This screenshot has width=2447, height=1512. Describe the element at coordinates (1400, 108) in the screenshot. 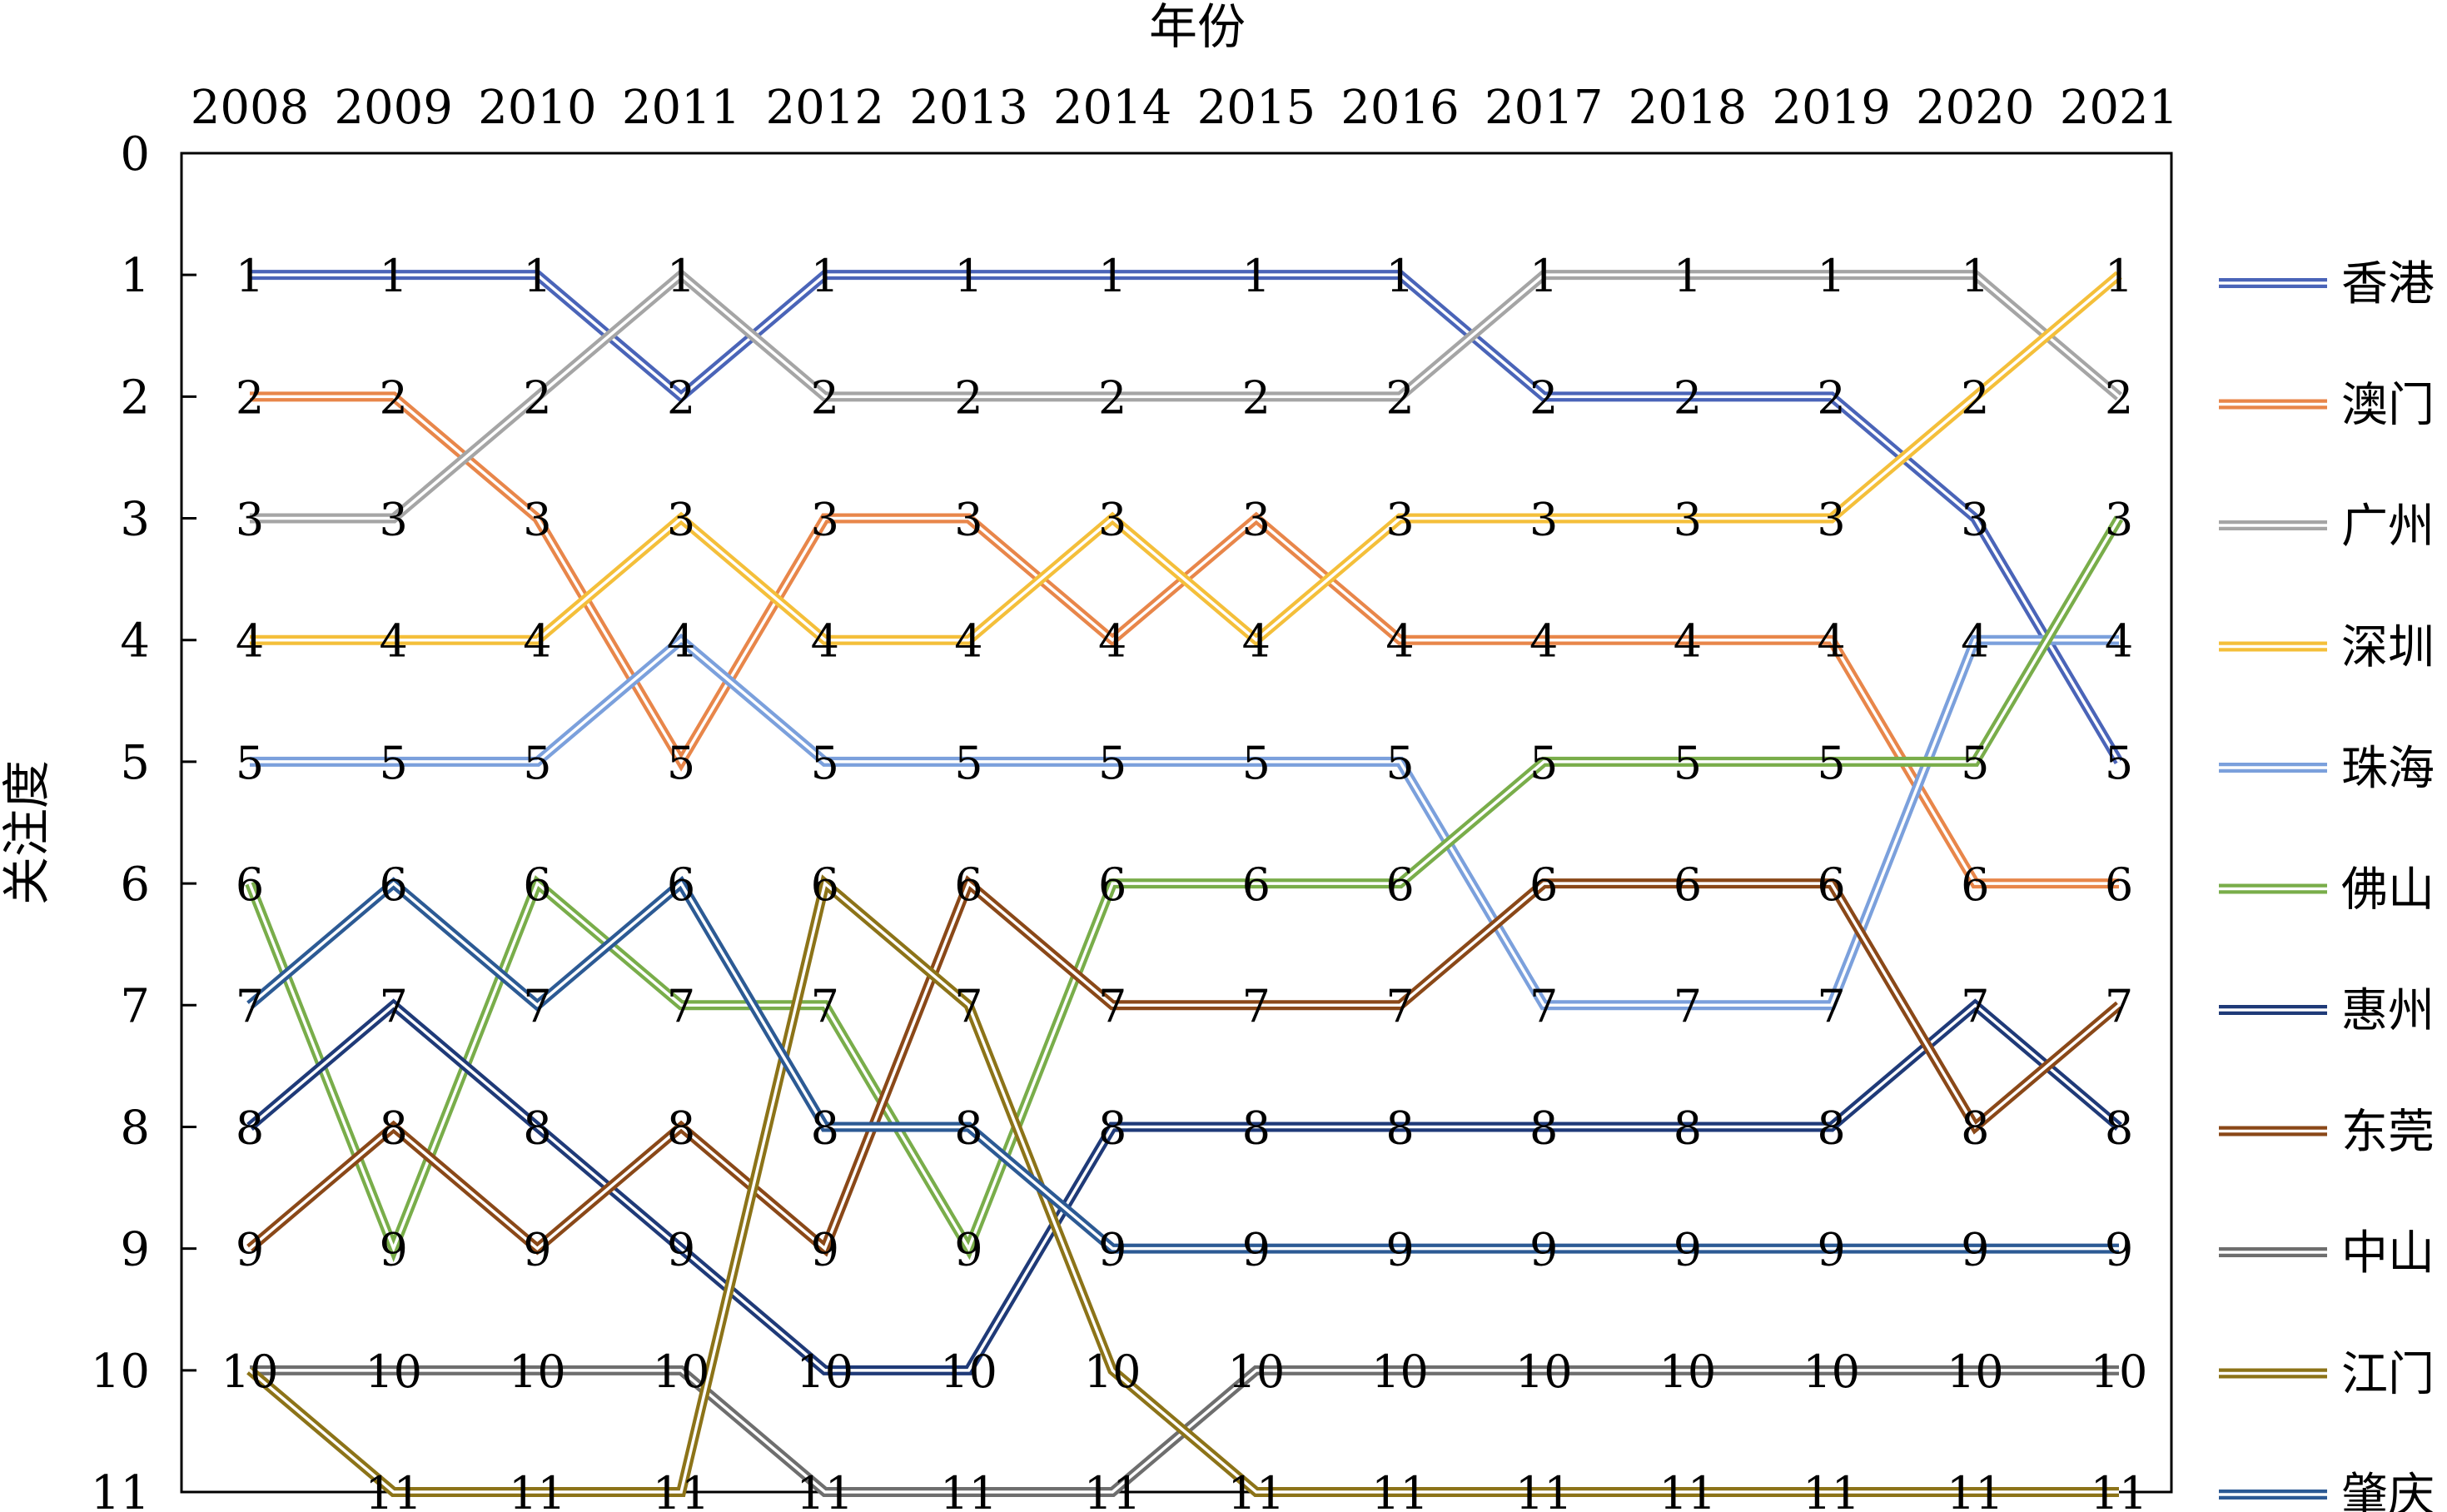

I see `x-tick-label-2016: 2016` at that location.